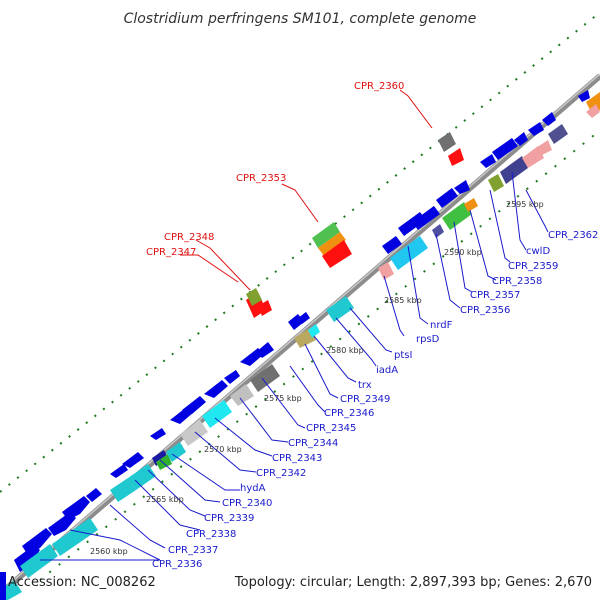 The image size is (600, 600). What do you see at coordinates (211, 534) in the screenshot?
I see `gene-label: CPR_2338` at bounding box center [211, 534].